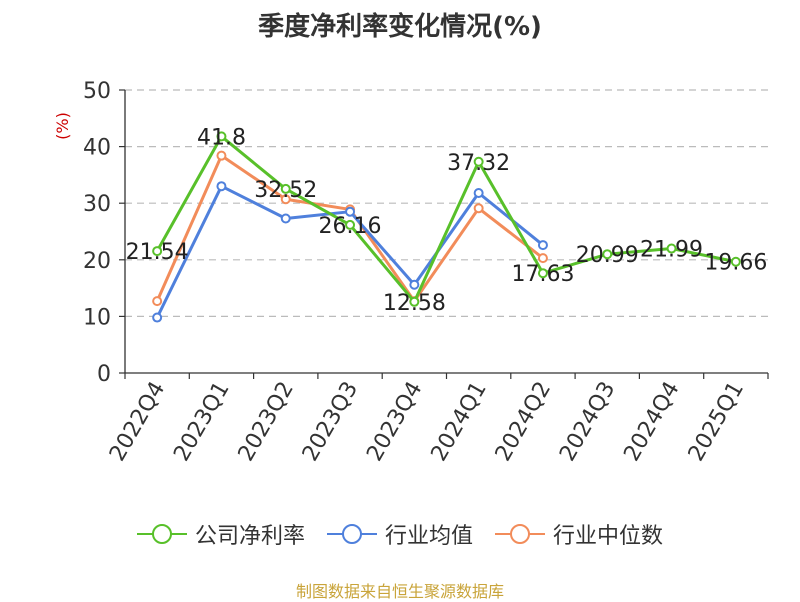  Describe the element at coordinates (523, 422) in the screenshot. I see `x-tick-label: 2024Q2` at that location.